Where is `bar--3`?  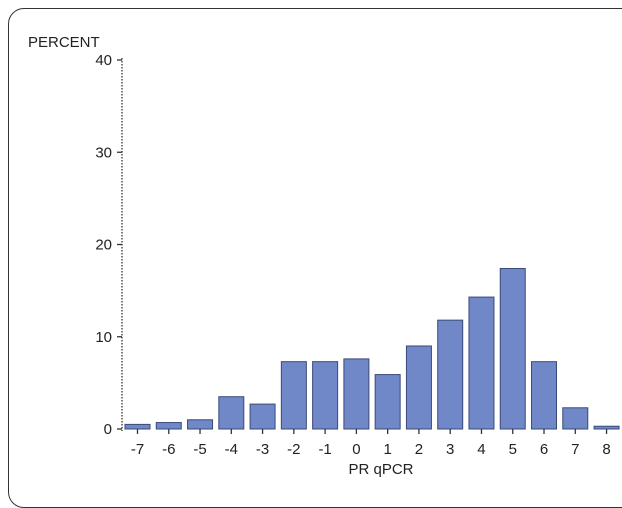
bar--3 is located at coordinates (262, 416).